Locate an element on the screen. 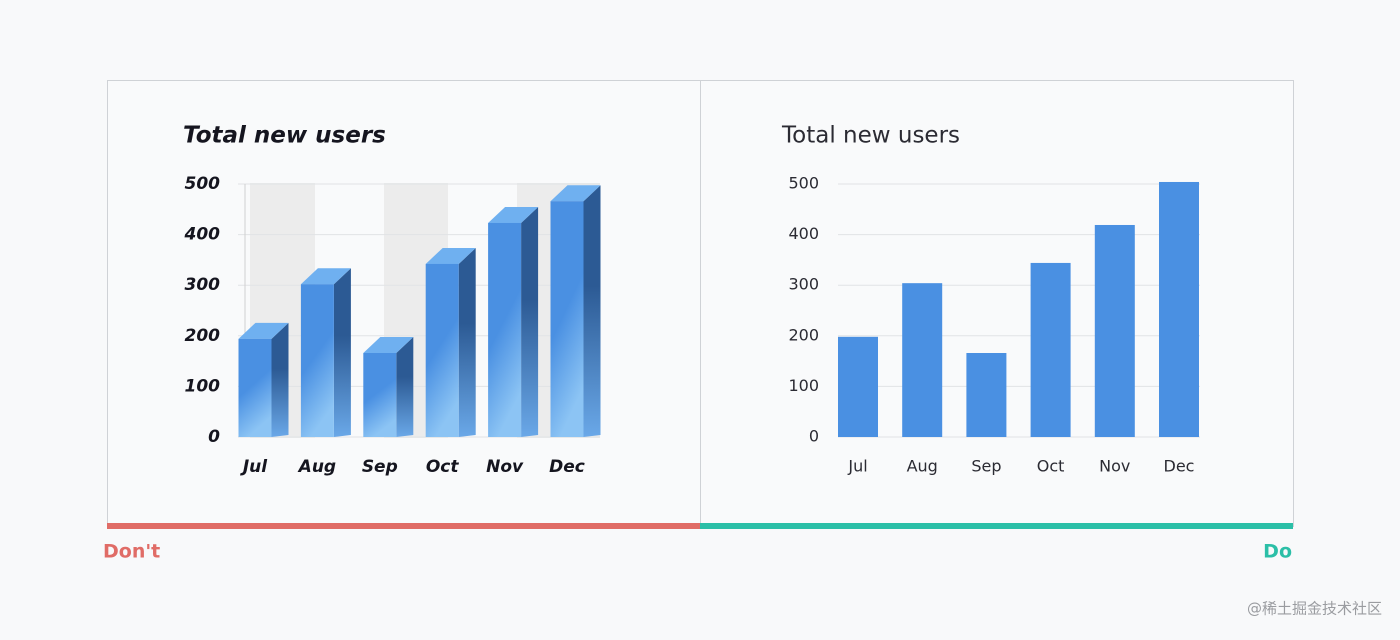  dont-bar is located at coordinates (403, 526).